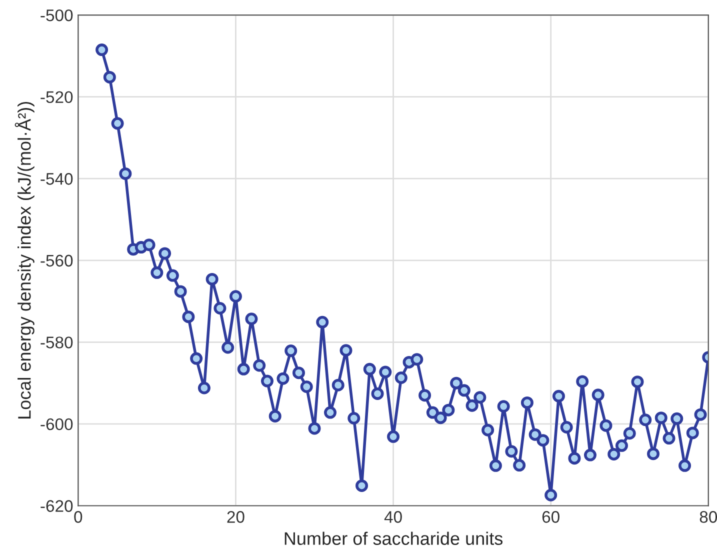 Image resolution: width=717 pixels, height=557 pixels. I want to click on x-tick-label: 0, so click(78, 517).